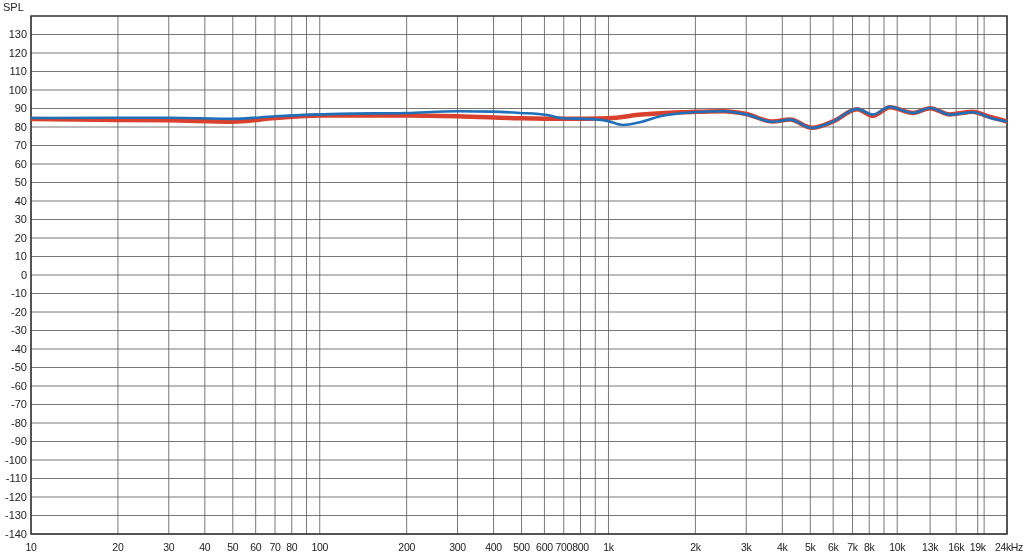 The width and height of the screenshot is (1024, 557). I want to click on y-tick-label: 30, so click(20, 219).